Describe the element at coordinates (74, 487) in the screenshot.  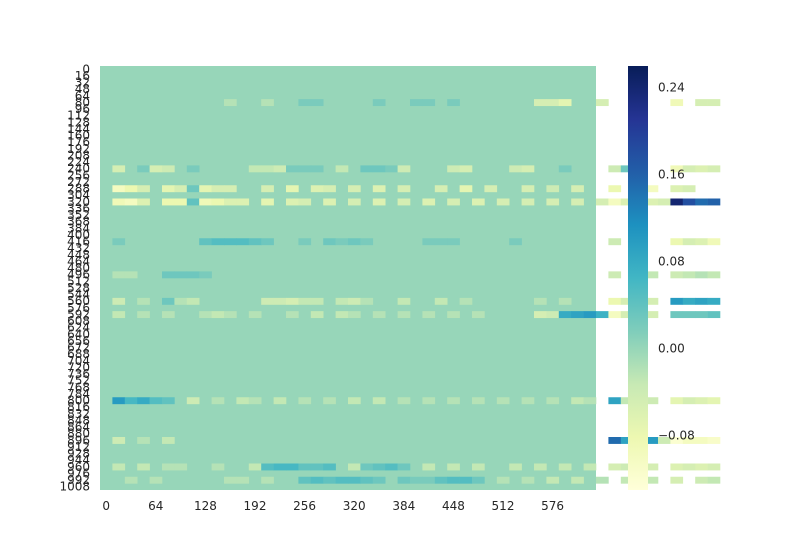
I see `y-tick-label: 1008` at that location.